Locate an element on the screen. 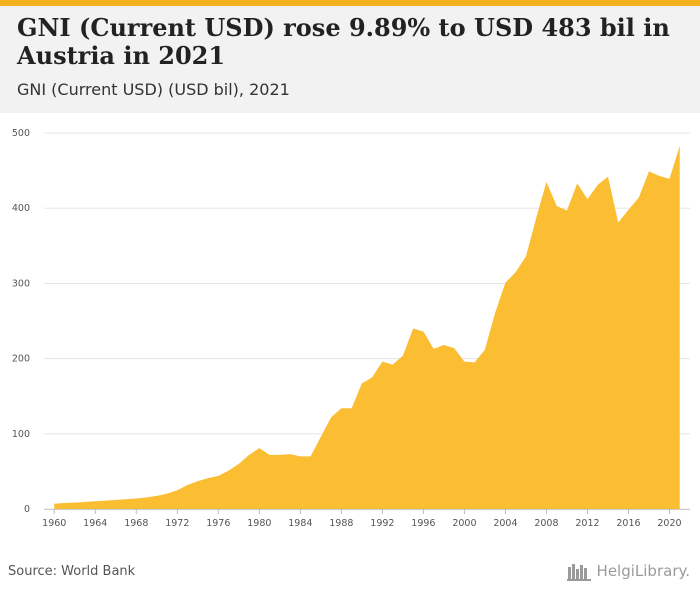 Image resolution: width=700 pixels, height=596 pixels. chart-subtitle: GNI (Current USD) (USD bil), 2021 is located at coordinates (153, 89).